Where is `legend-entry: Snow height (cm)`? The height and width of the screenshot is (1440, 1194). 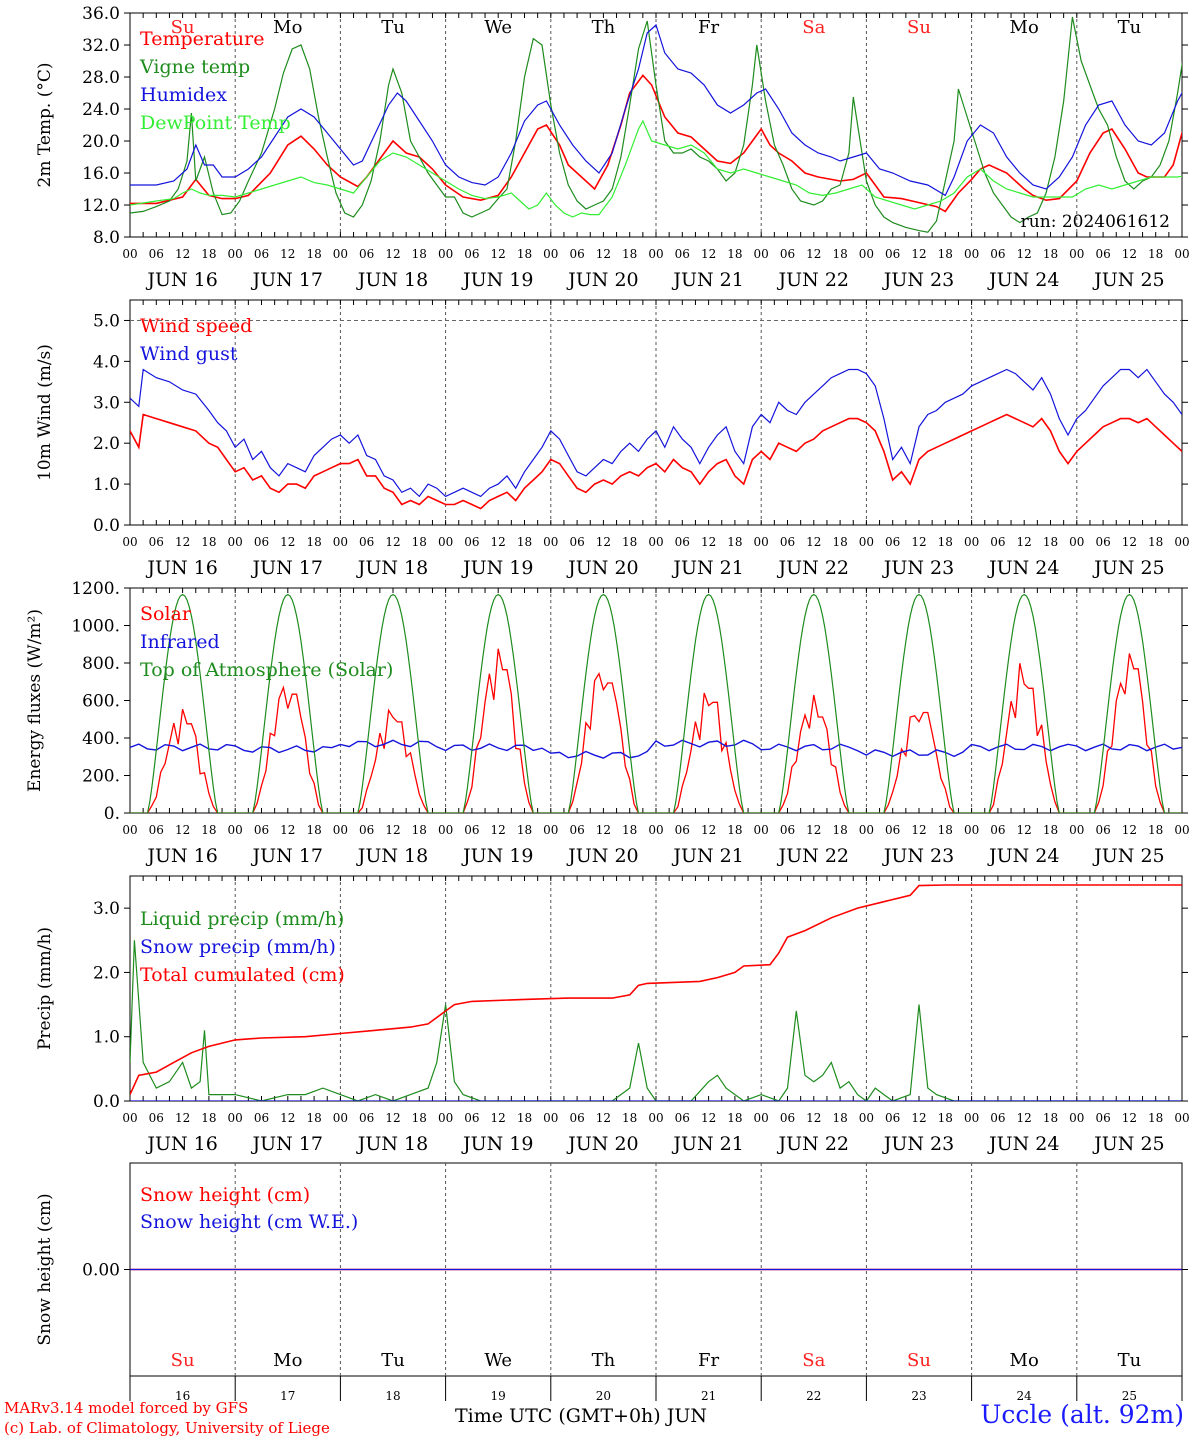 legend-entry: Snow height (cm) is located at coordinates (225, 1195).